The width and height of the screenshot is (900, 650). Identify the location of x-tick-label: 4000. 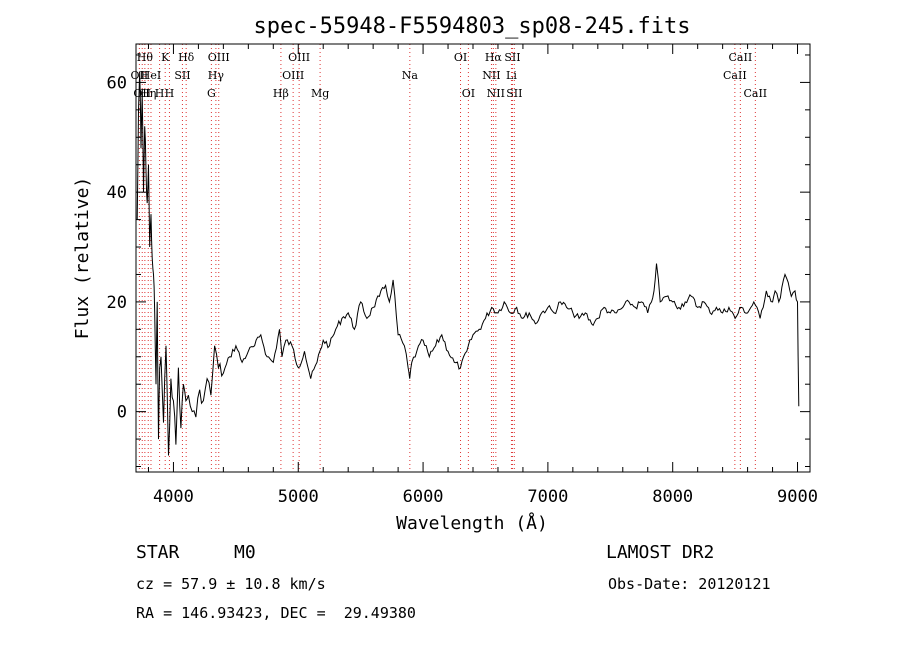
(173, 497).